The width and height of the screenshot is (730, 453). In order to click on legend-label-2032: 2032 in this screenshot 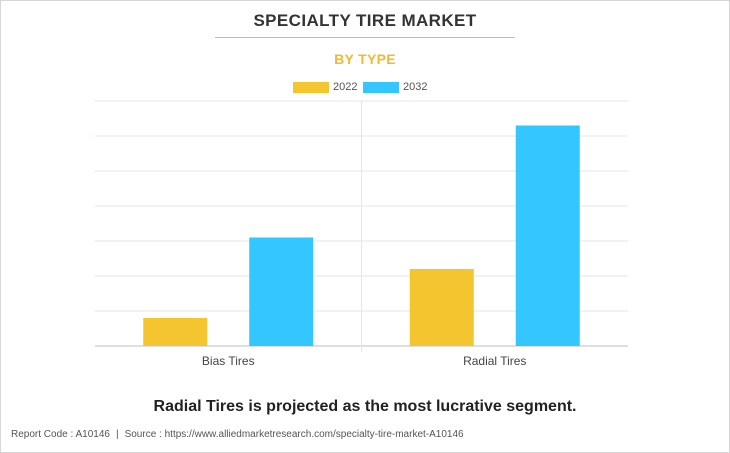, I will do `click(415, 87)`.